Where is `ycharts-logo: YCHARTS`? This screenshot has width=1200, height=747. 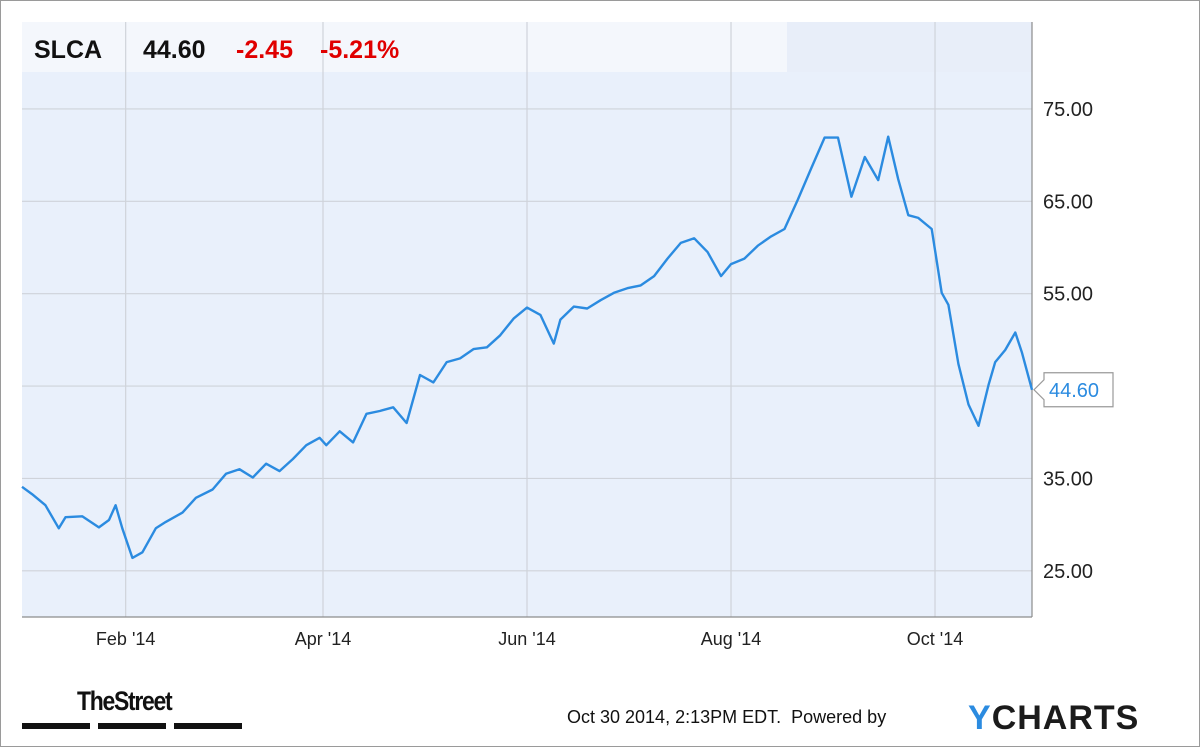 ycharts-logo: YCHARTS is located at coordinates (1053, 718).